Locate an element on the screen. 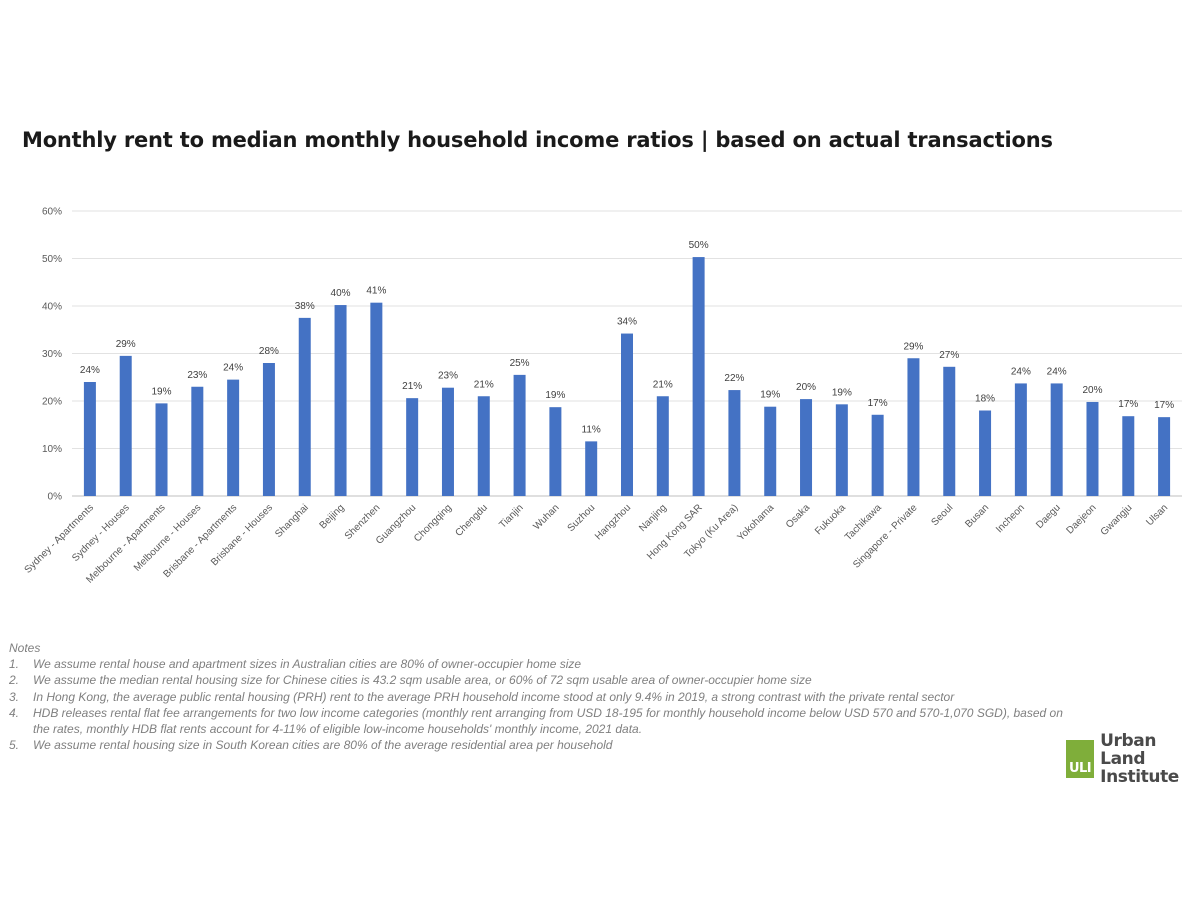  y-tick-label: 40% is located at coordinates (52, 307).